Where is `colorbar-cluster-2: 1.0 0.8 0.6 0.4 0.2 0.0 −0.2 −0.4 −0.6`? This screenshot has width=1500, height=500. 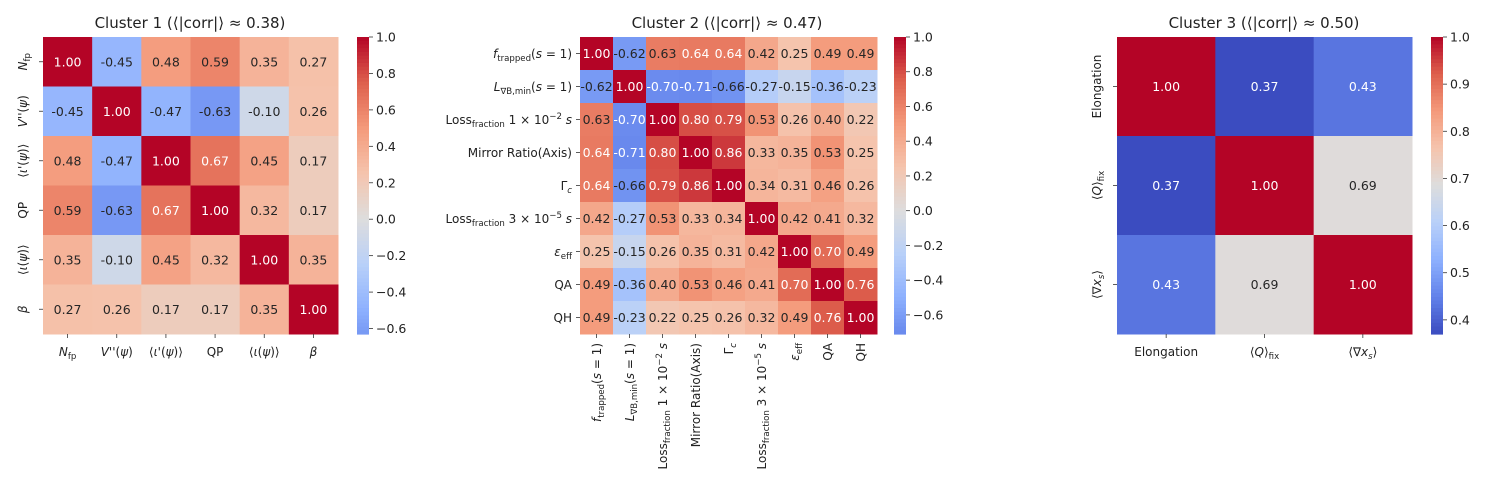 colorbar-cluster-2: 1.0 0.8 0.6 0.4 0.2 0.0 −0.2 −0.4 −0.6 is located at coordinates (918, 182).